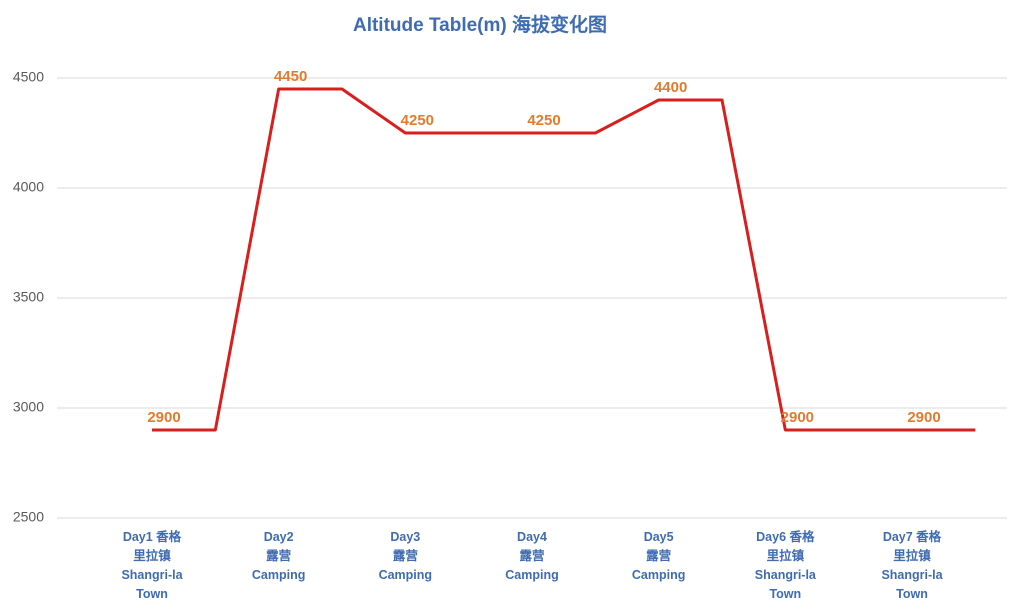 The image size is (1029, 615). What do you see at coordinates (28, 187) in the screenshot?
I see `y-tick-label: 4000` at bounding box center [28, 187].